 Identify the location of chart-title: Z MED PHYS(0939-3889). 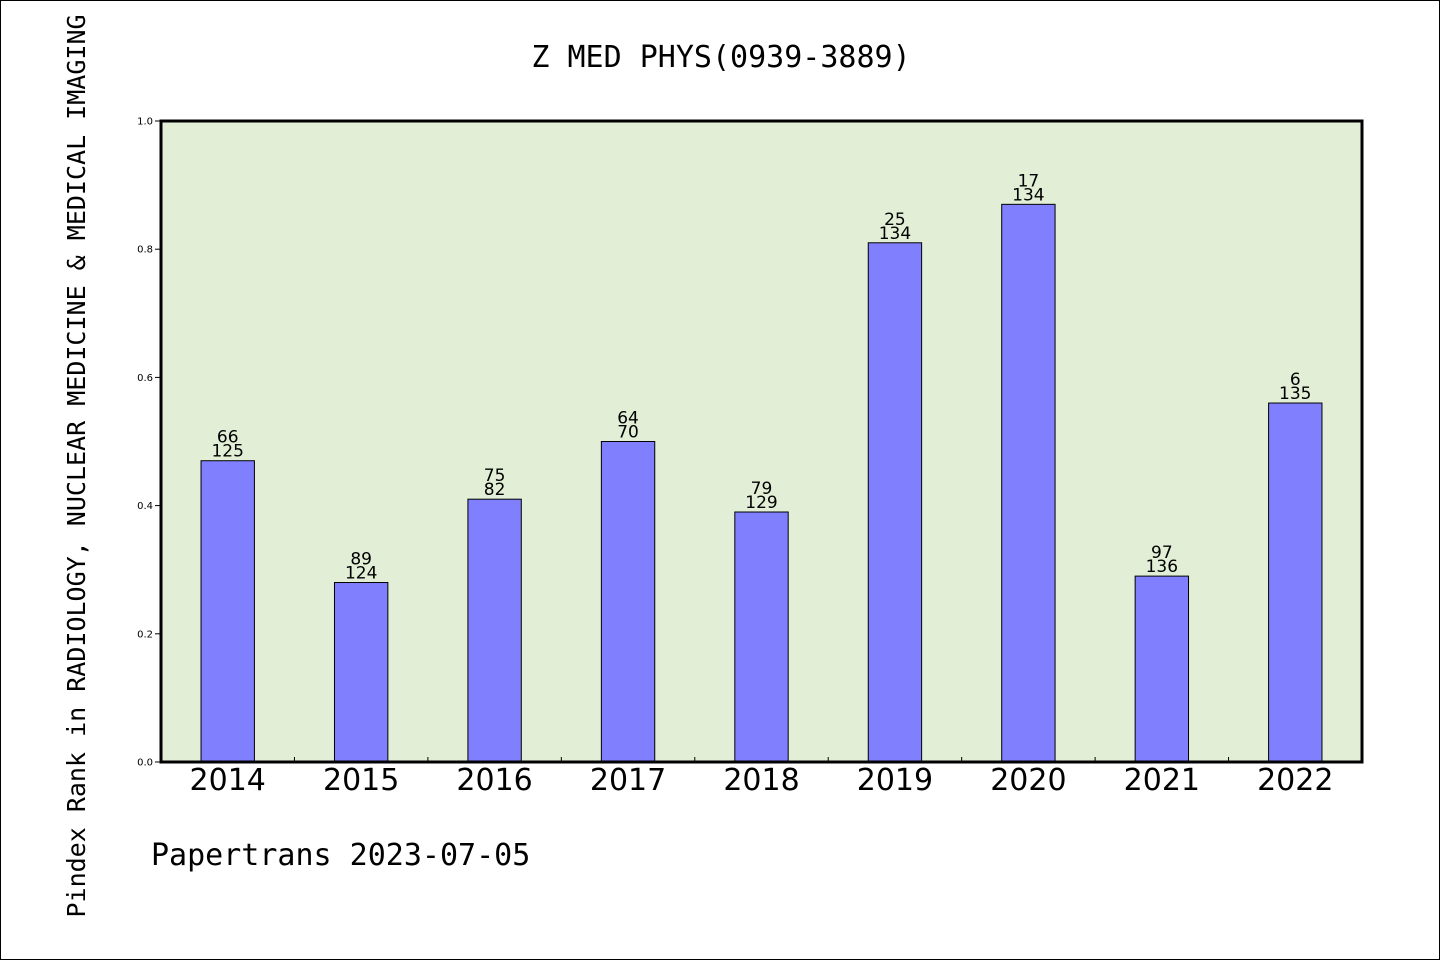
(720, 57).